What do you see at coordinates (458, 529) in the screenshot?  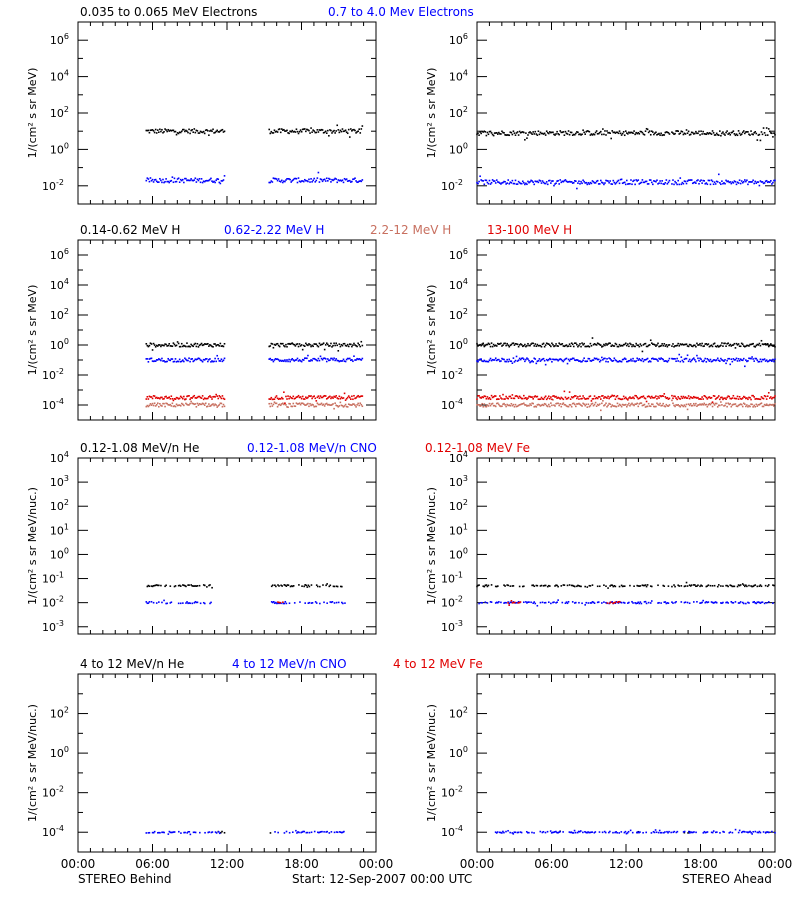 I see `y-tick-label: 10¹` at bounding box center [458, 529].